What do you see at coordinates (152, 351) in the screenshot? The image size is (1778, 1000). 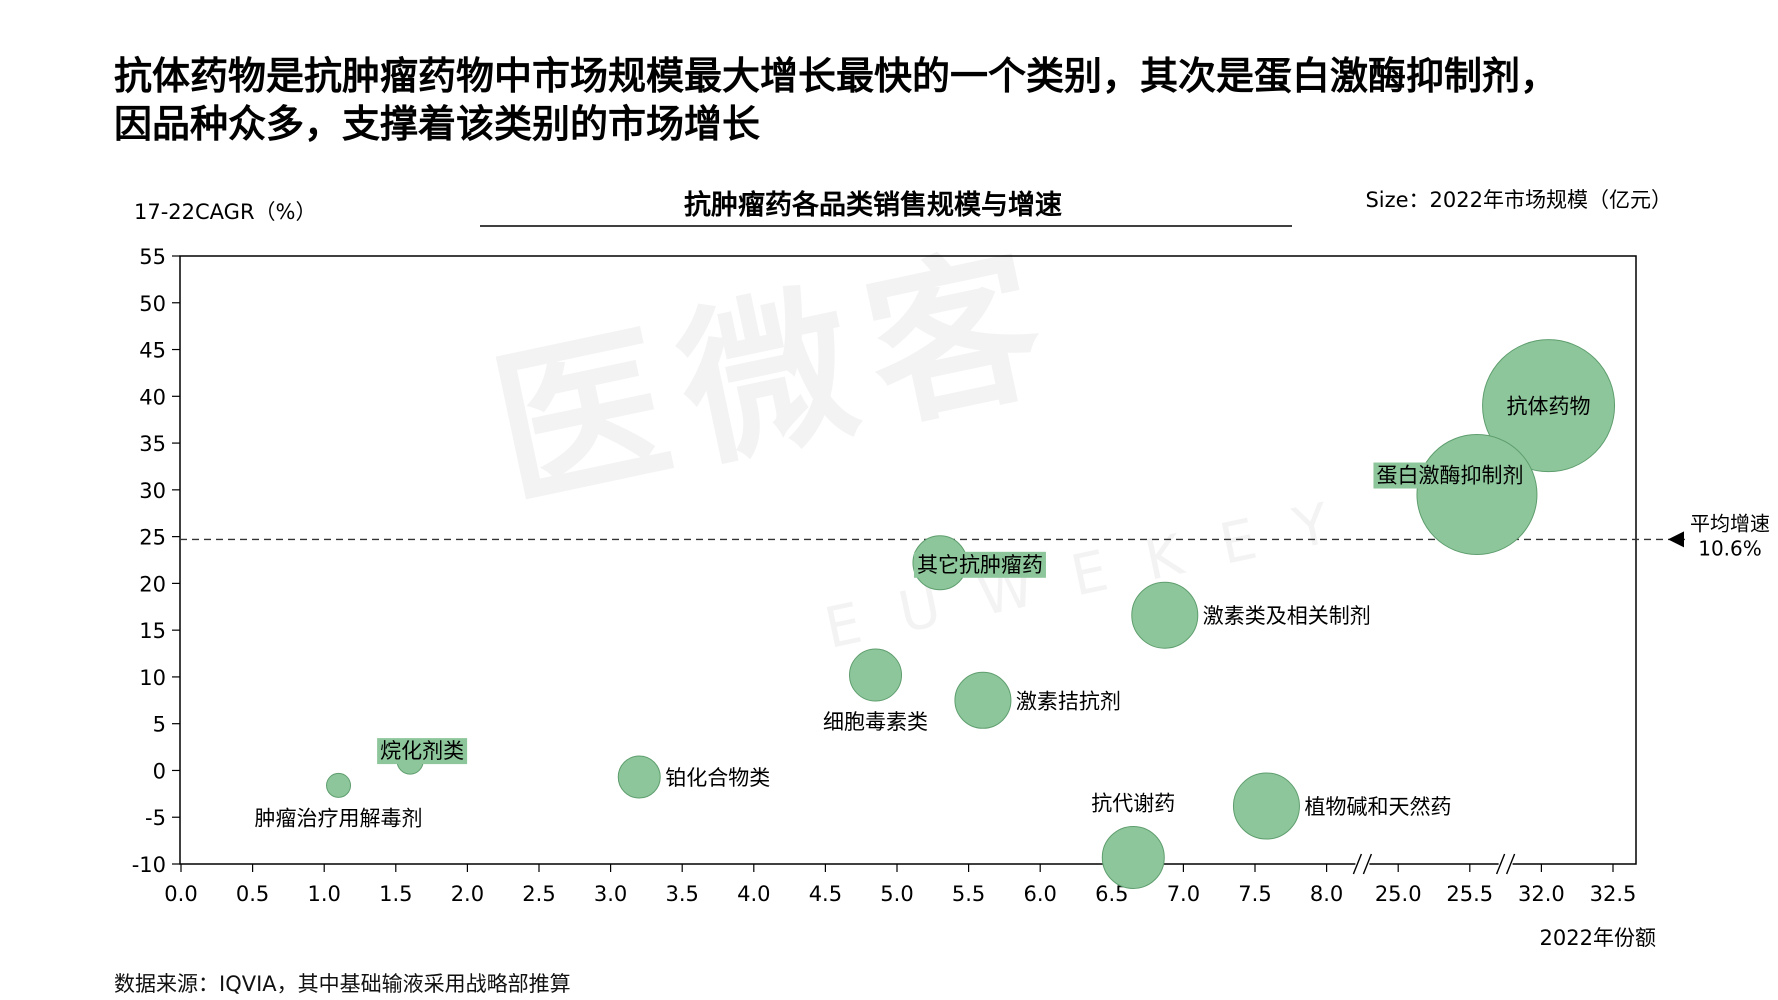 I see `y-tick-label: 45` at bounding box center [152, 351].